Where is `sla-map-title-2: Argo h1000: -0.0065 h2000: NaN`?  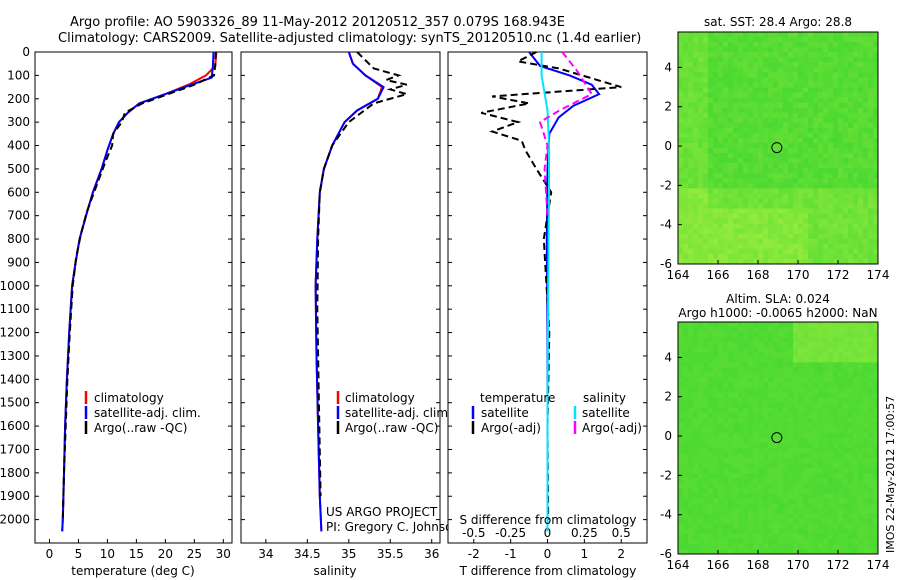
sla-map-title-2: Argo h1000: -0.0065 h2000: NaN is located at coordinates (777, 313).